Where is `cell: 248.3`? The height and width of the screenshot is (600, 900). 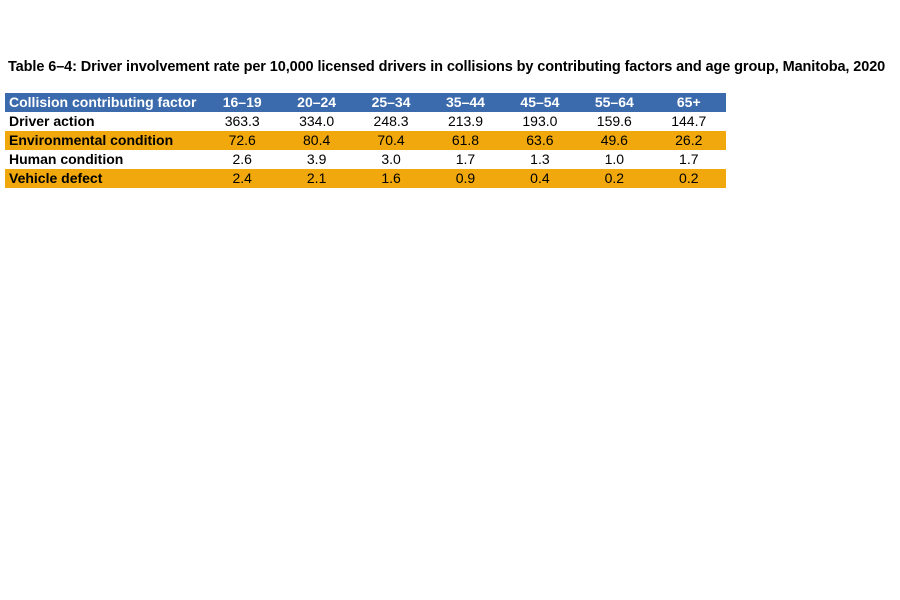
cell: 248.3 is located at coordinates (391, 121).